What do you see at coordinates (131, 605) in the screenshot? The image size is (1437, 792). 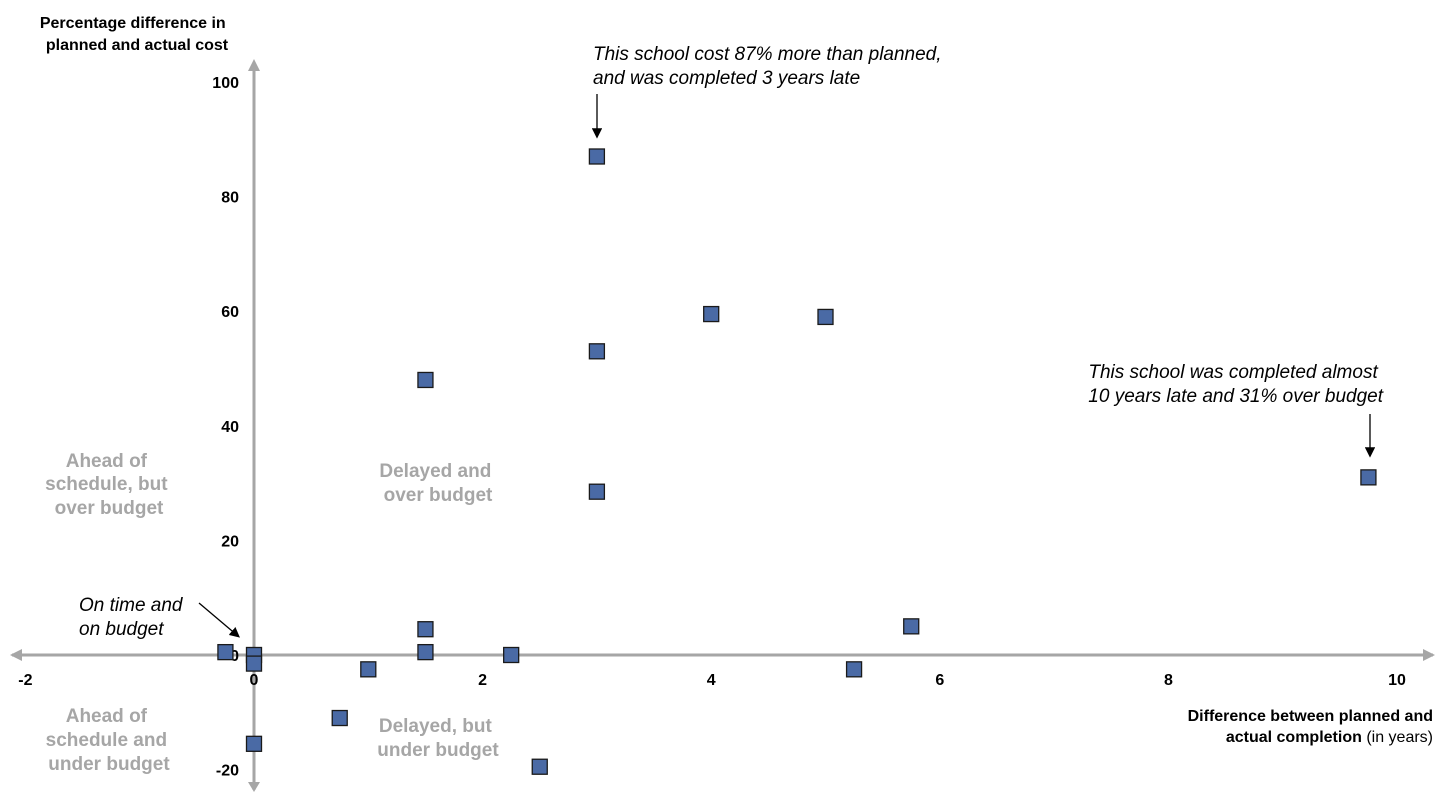 I see `annotation-on-time-line-1: On time and` at bounding box center [131, 605].